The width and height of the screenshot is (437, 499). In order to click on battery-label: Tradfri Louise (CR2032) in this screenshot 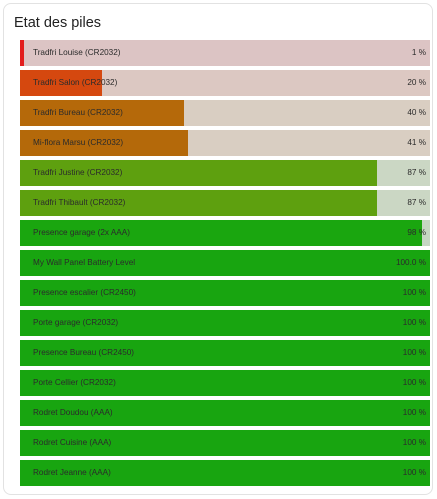, I will do `click(77, 52)`.